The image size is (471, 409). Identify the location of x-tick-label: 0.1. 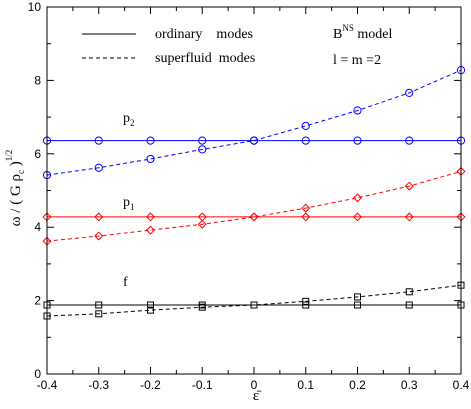
(305, 385).